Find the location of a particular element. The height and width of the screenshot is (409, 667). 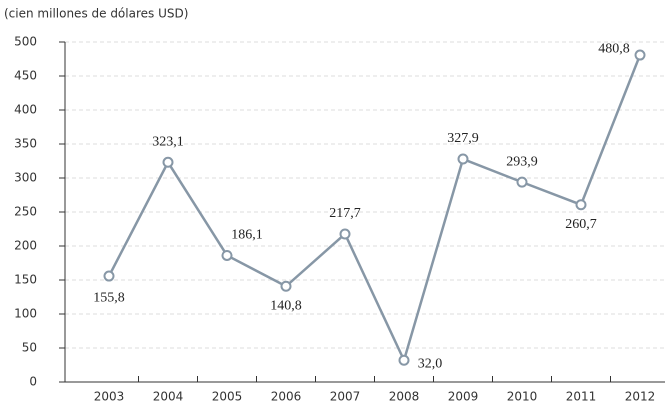

data-label: 217,7 is located at coordinates (345, 213).